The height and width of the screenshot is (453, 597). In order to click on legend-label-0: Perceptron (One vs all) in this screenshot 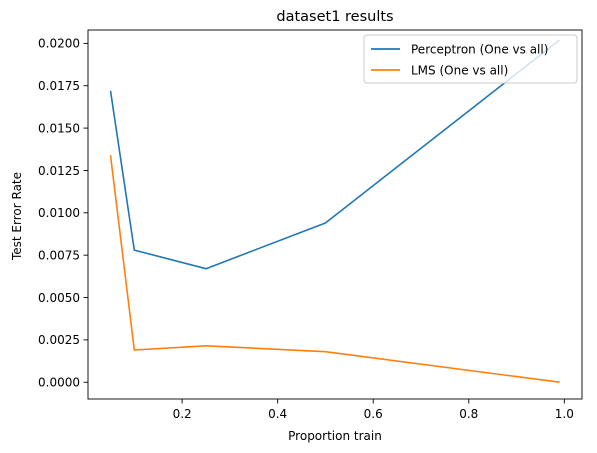, I will do `click(479, 49)`.